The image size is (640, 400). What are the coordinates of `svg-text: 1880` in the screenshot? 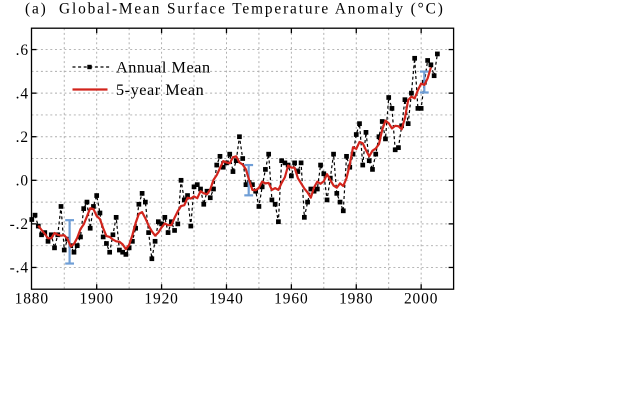 It's located at (32, 299).